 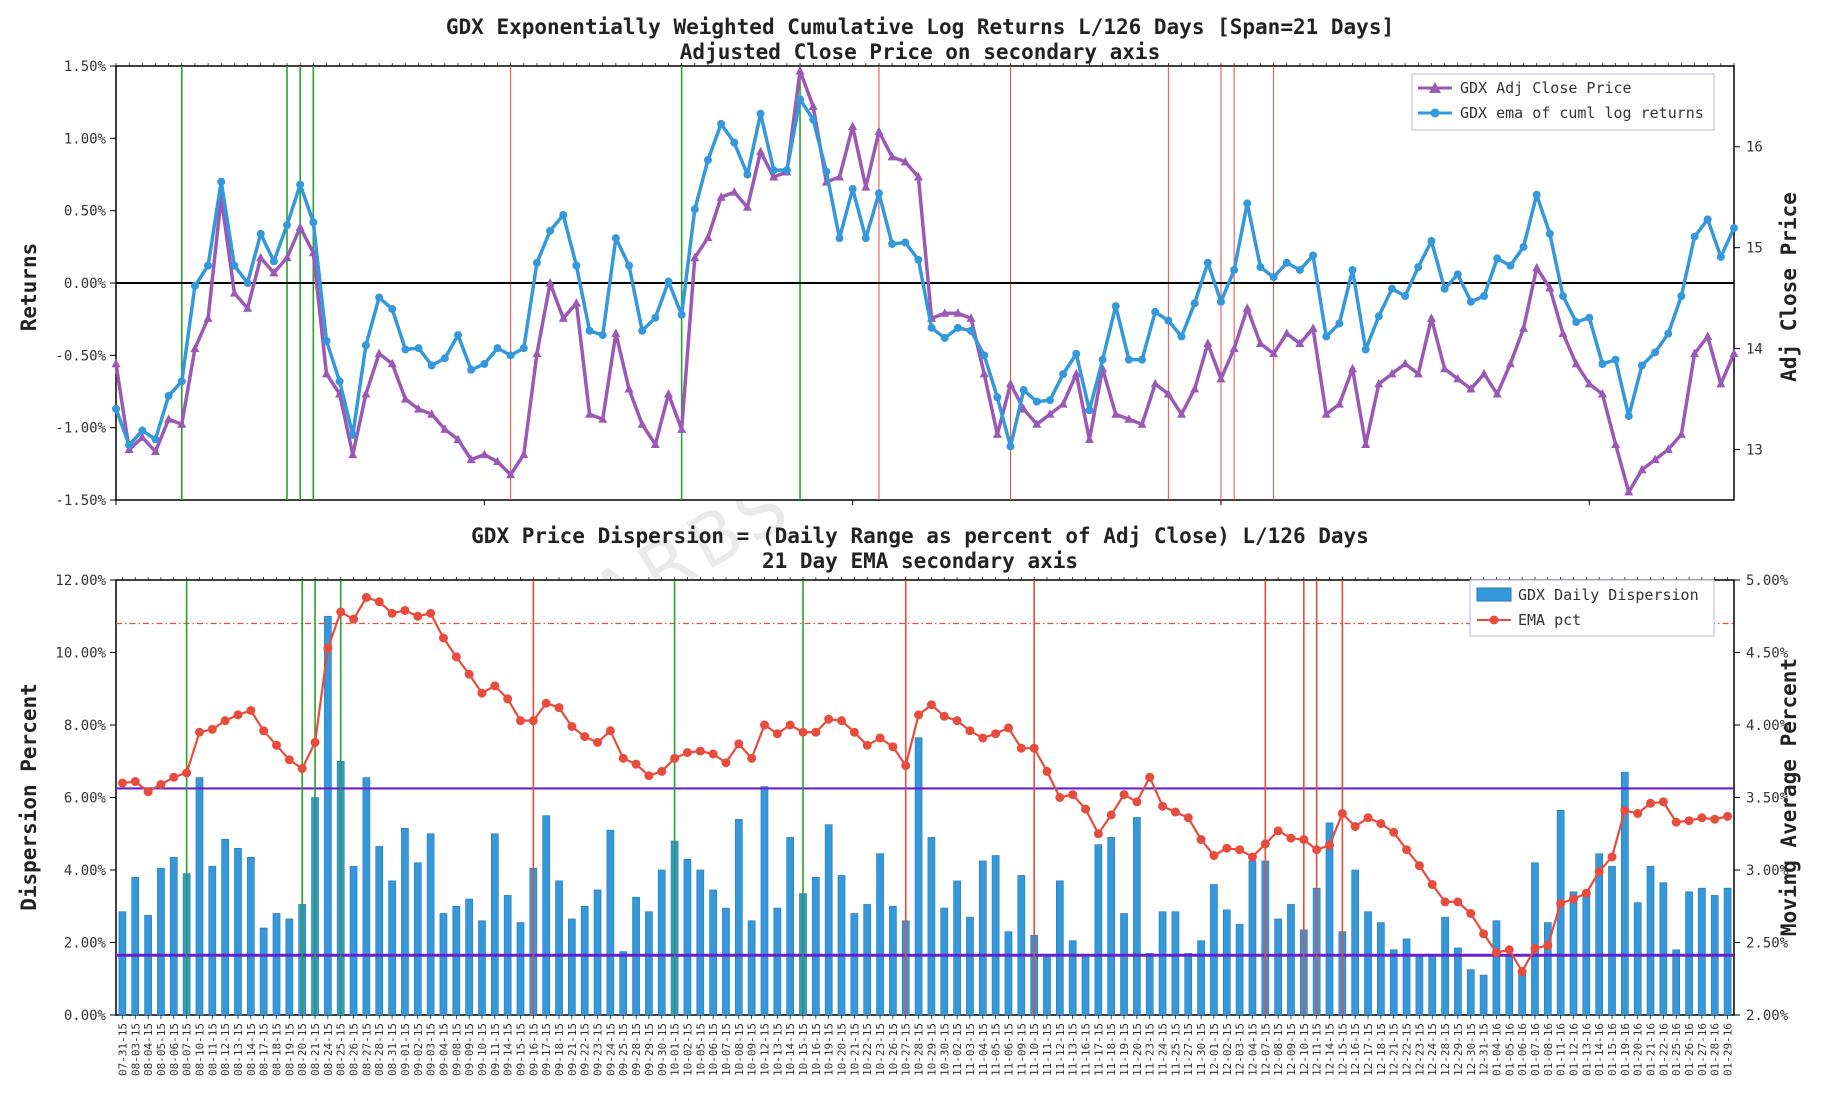 I want to click on x-tick-label: 12-31-15, so click(x=1484, y=1049).